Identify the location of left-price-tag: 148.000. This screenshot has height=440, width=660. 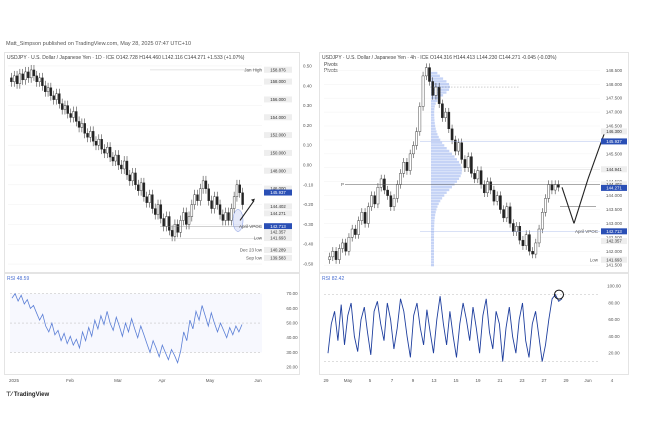
(278, 170).